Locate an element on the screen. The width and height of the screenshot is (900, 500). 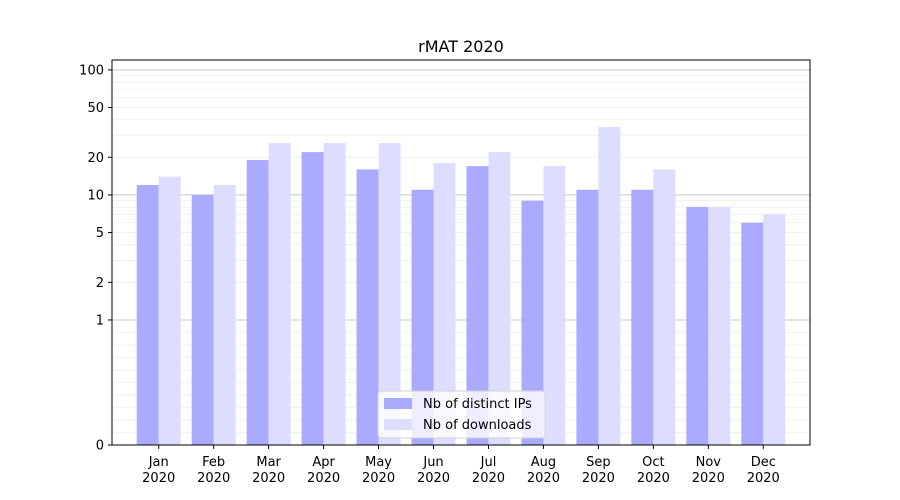
x-tick-label-month: Jun is located at coordinates (432, 462).